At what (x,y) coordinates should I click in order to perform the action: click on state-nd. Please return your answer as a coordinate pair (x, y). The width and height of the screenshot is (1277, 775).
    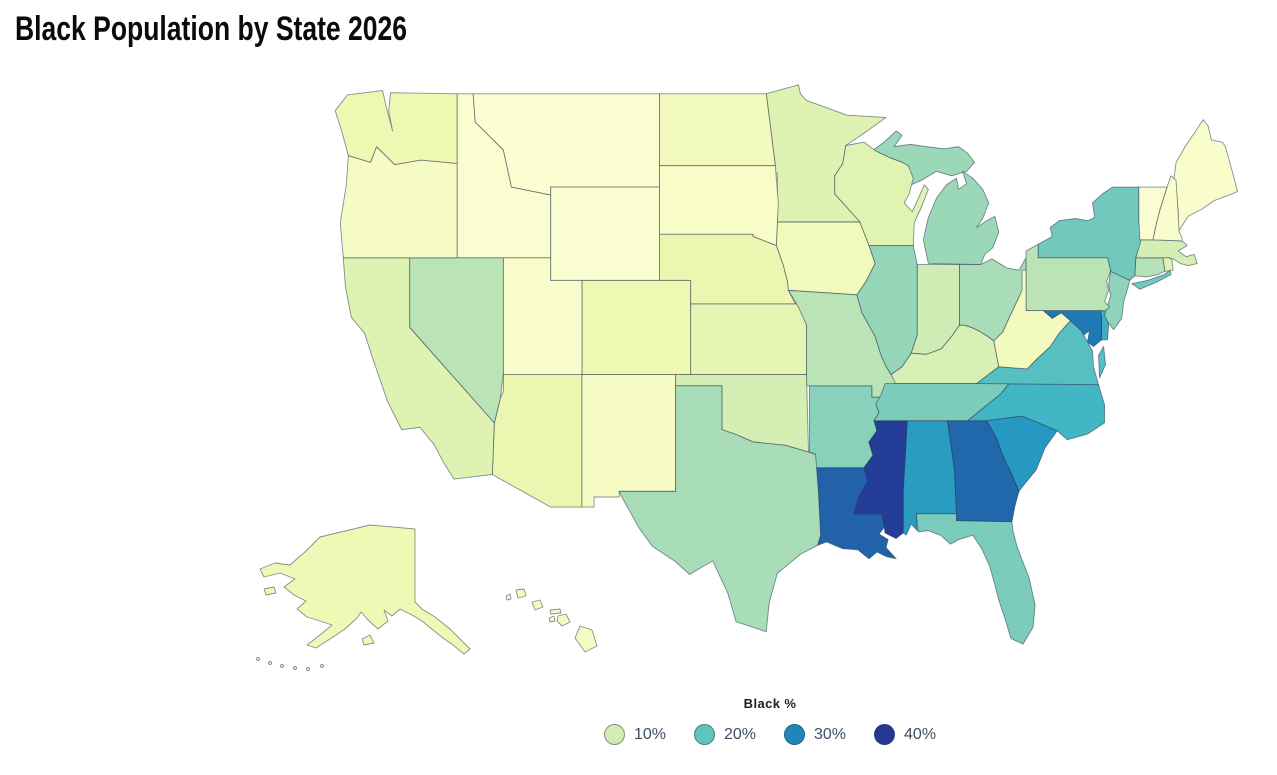
    Looking at the image, I should click on (717, 130).